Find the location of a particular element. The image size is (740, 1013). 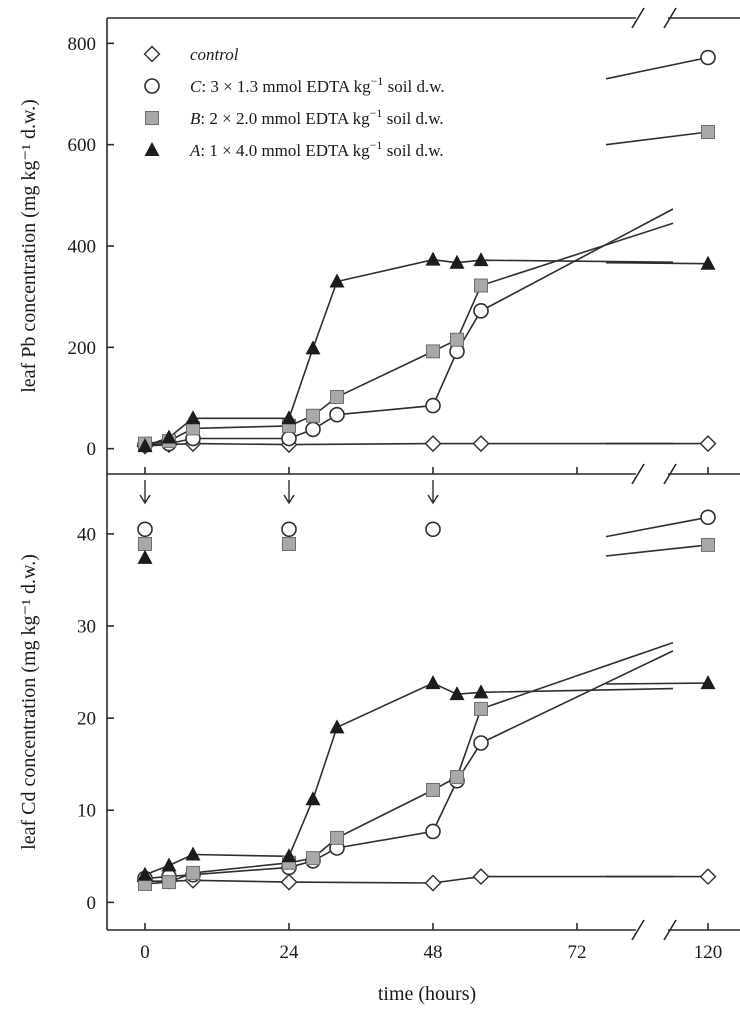

legend-label: B: 2 × 2.0 mmol EDTA kg−1 soil d.w. is located at coordinates (317, 117).